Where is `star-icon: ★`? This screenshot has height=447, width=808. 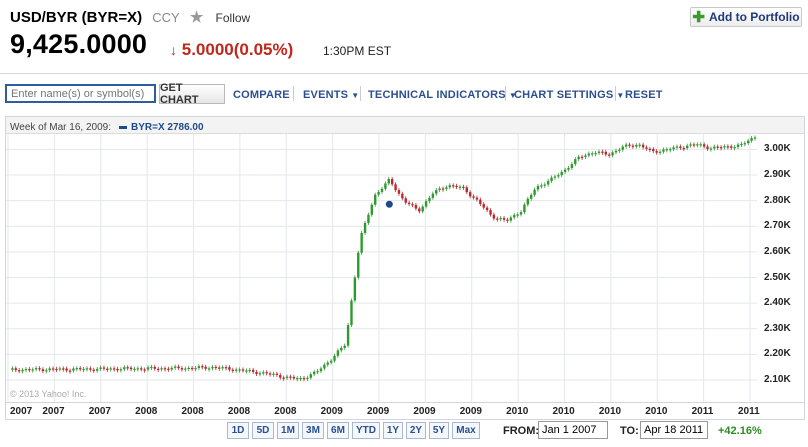
star-icon: ★ is located at coordinates (196, 17).